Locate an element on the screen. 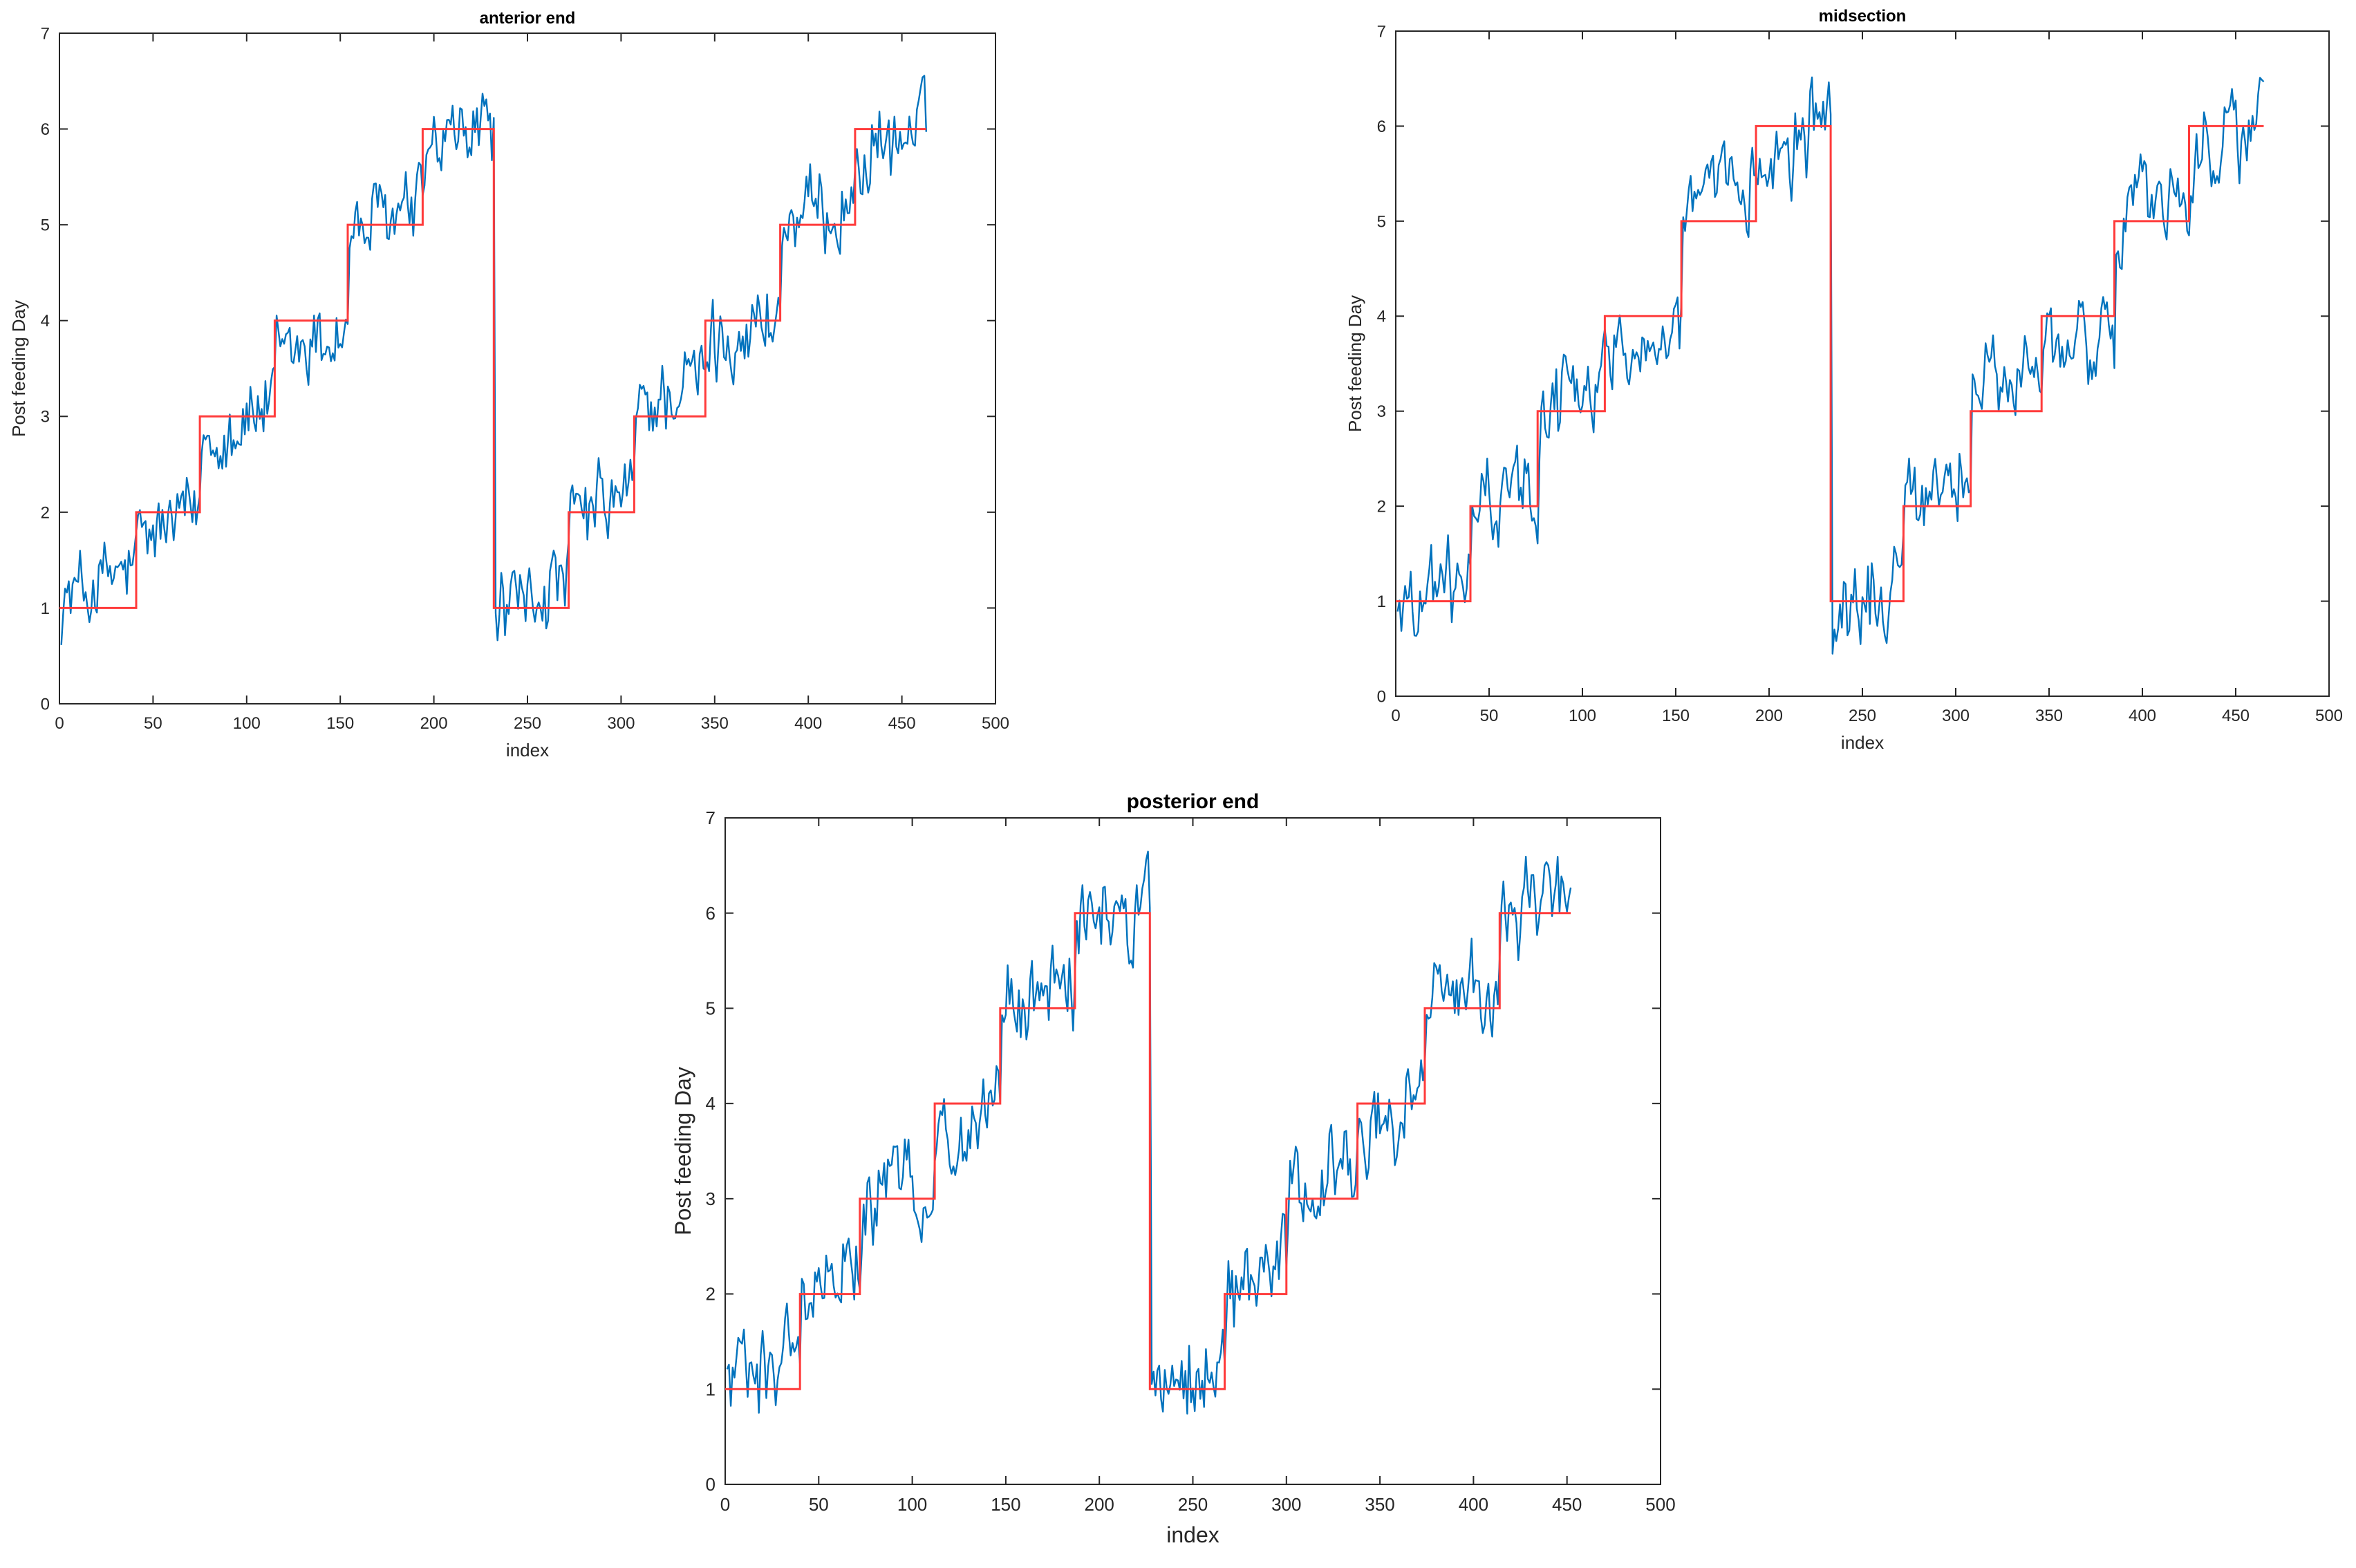 The image size is (2356, 1568). chart-title: posterior end is located at coordinates (1194, 801).